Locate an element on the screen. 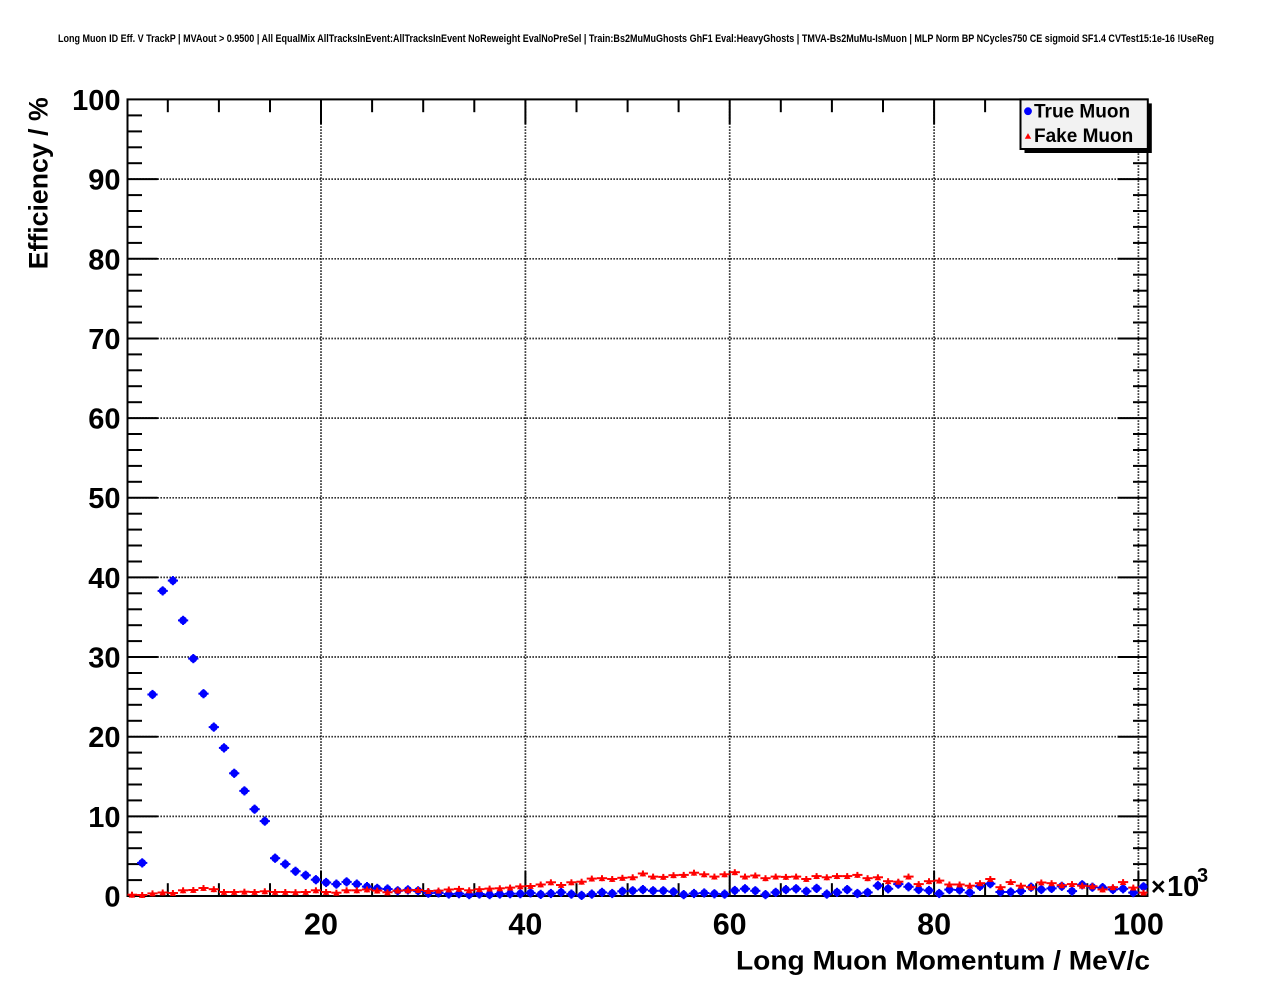  svg-text: 50 is located at coordinates (104, 499).